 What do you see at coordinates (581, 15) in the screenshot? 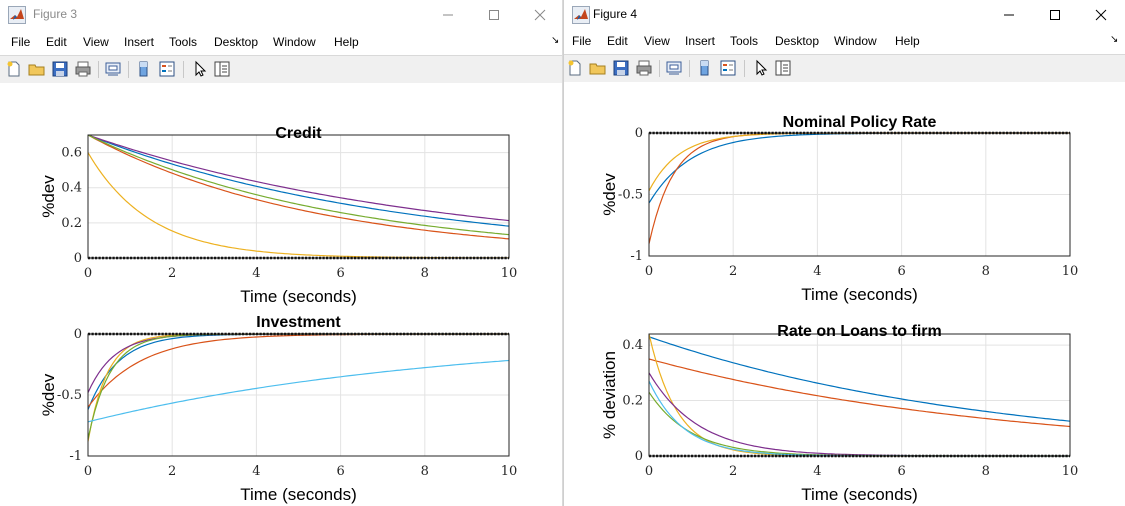
I see `matlab-logo-icon` at bounding box center [581, 15].